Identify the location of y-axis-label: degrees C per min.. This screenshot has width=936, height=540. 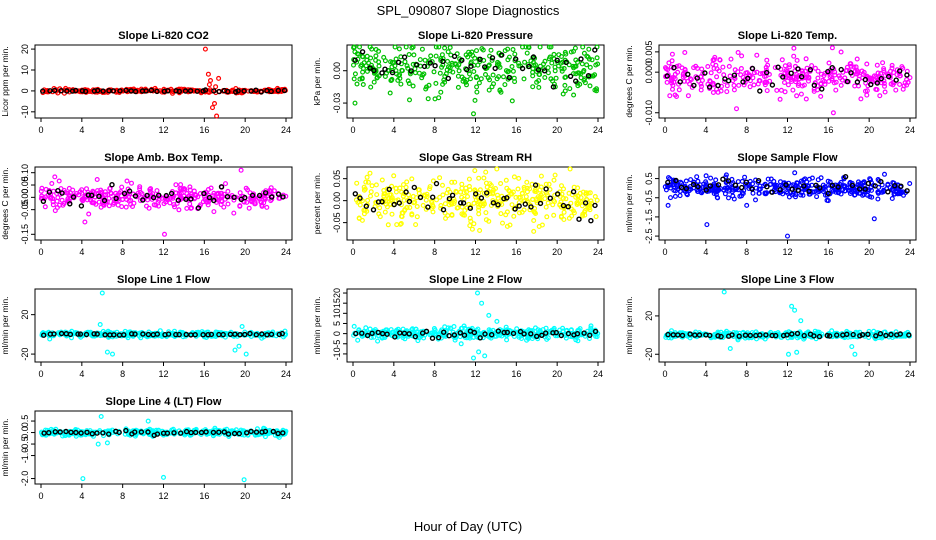
(629, 81).